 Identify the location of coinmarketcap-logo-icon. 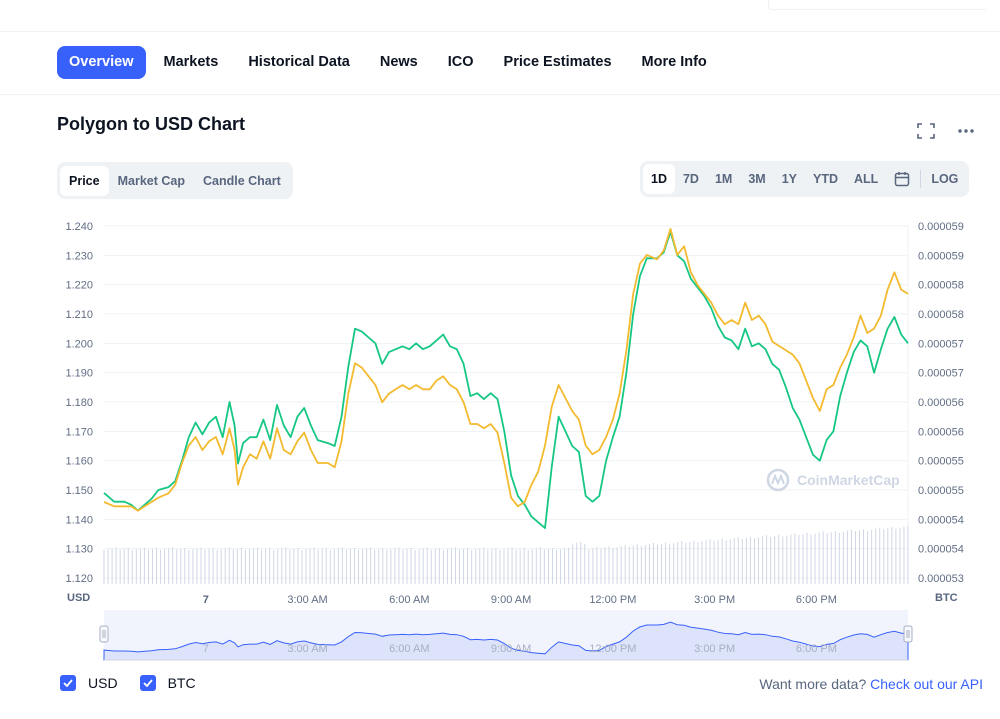
(778, 480).